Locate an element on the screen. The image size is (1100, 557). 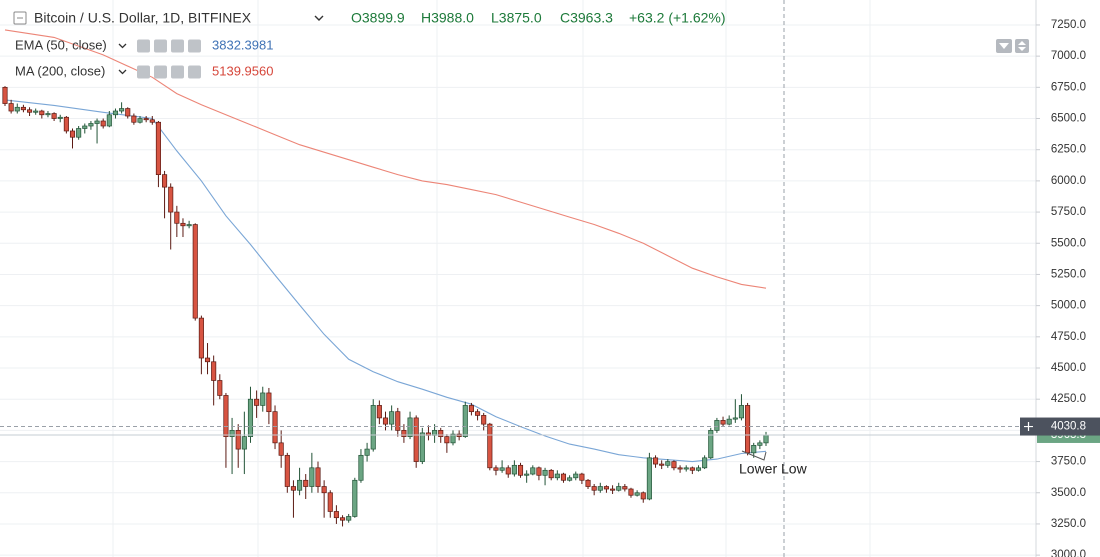
y-tick-label: 5750.0 is located at coordinates (1068, 212).